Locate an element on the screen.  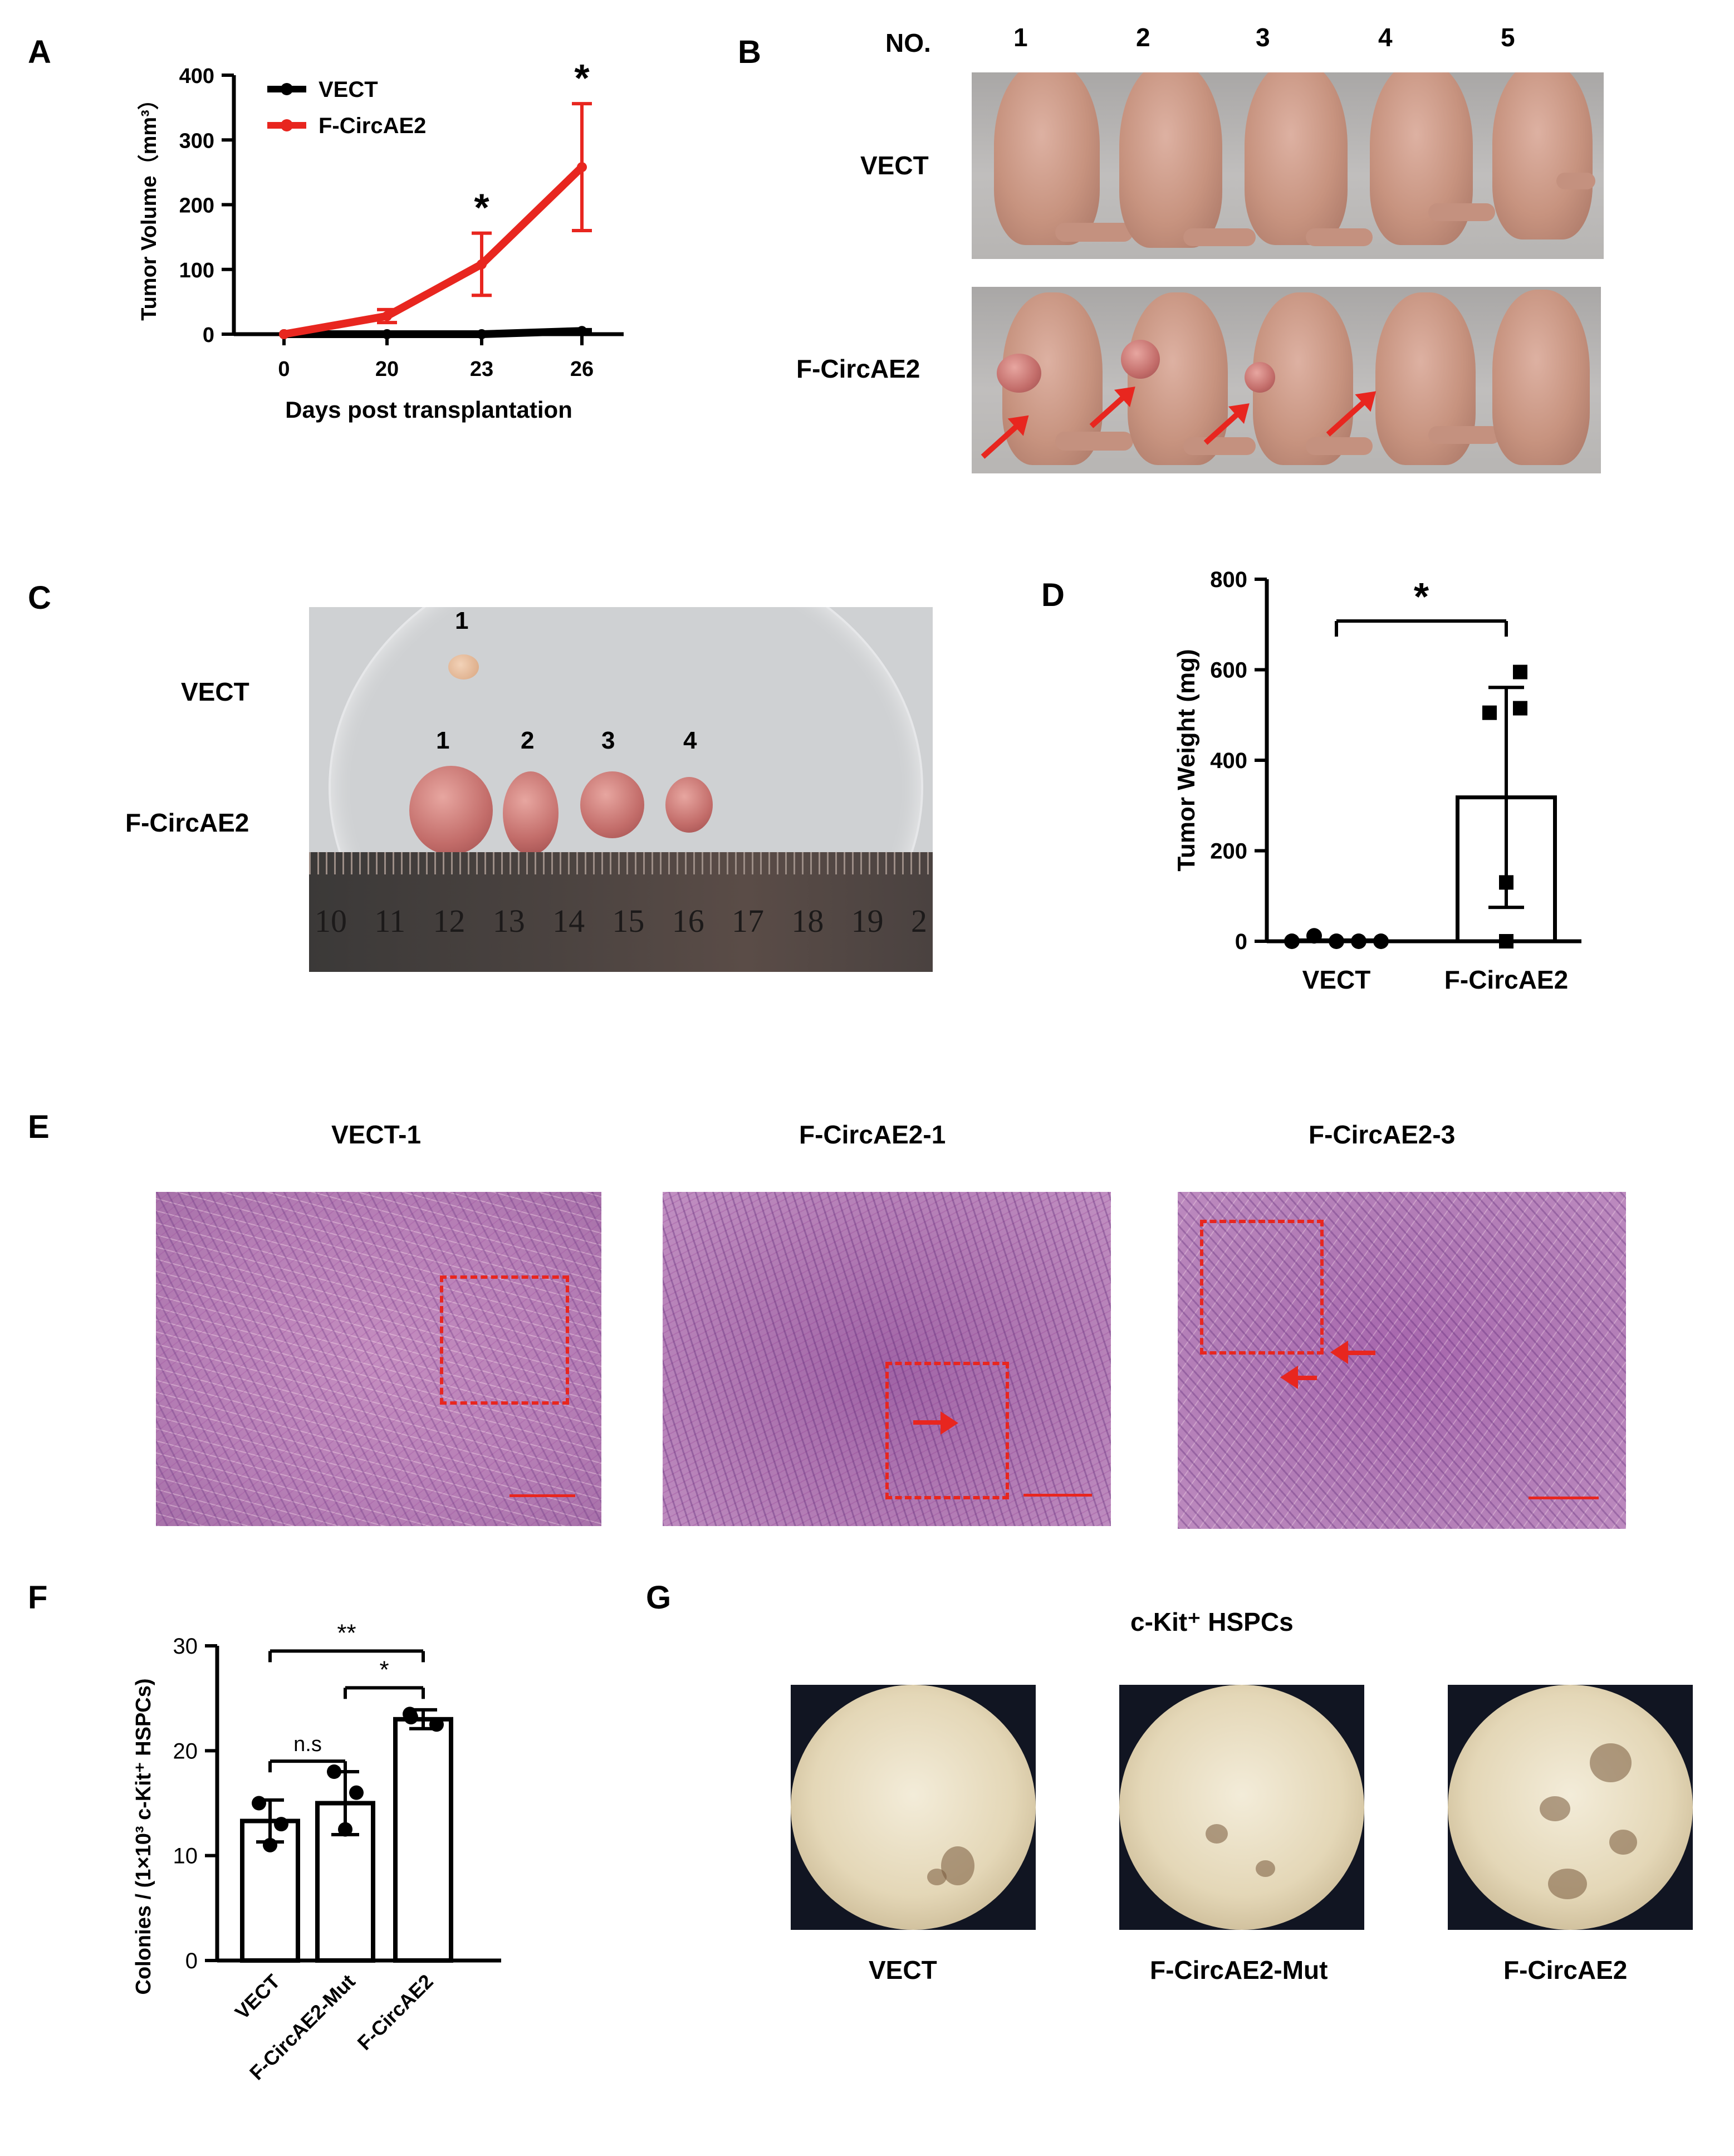
panel-label-c: C is located at coordinates (39, 598).